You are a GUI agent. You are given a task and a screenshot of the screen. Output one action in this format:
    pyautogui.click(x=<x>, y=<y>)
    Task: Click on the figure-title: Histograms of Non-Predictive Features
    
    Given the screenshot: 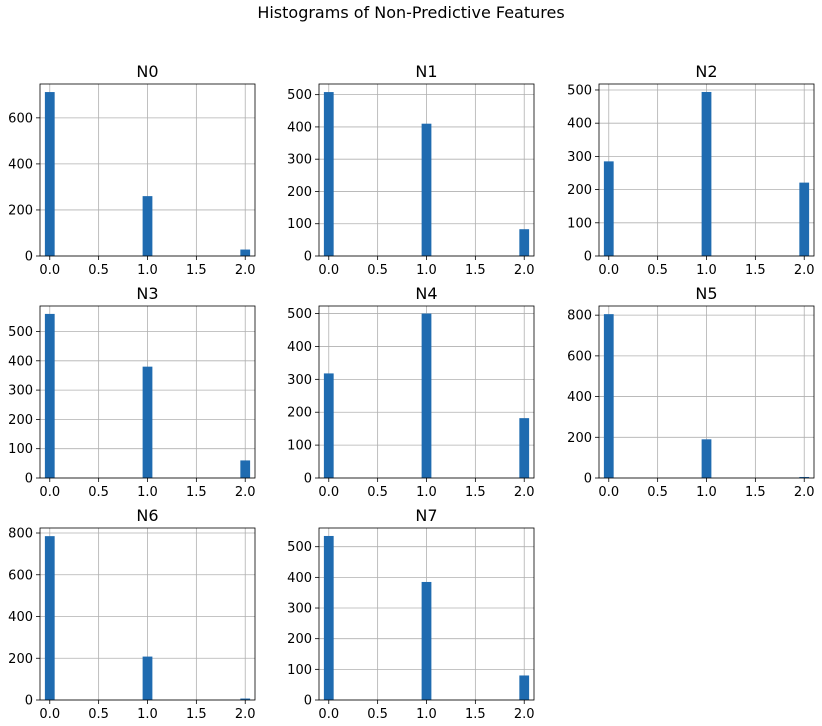 What is the action you would take?
    pyautogui.click(x=410, y=12)
    